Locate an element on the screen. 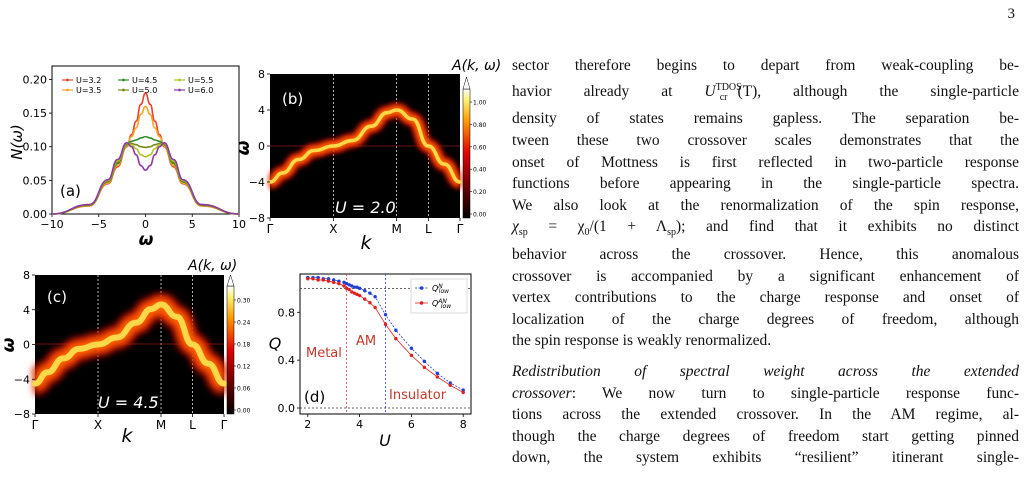 This screenshot has height=478, width=1028. panel-a-xlabel: ω is located at coordinates (146, 240).